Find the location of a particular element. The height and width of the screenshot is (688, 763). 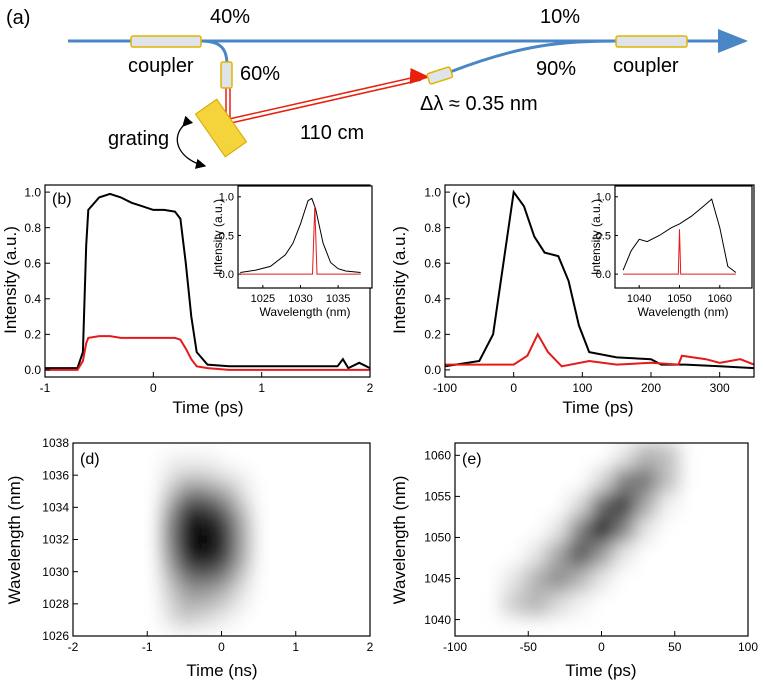

y-axis-title: Intensity (a.u.) is located at coordinates (10, 280).